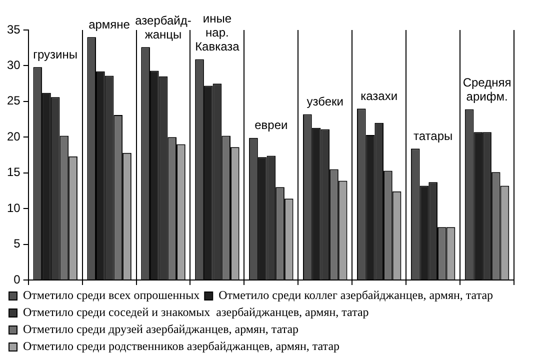 The height and width of the screenshot is (363, 534). I want to click on y-tick-label: 0, so click(17, 279).